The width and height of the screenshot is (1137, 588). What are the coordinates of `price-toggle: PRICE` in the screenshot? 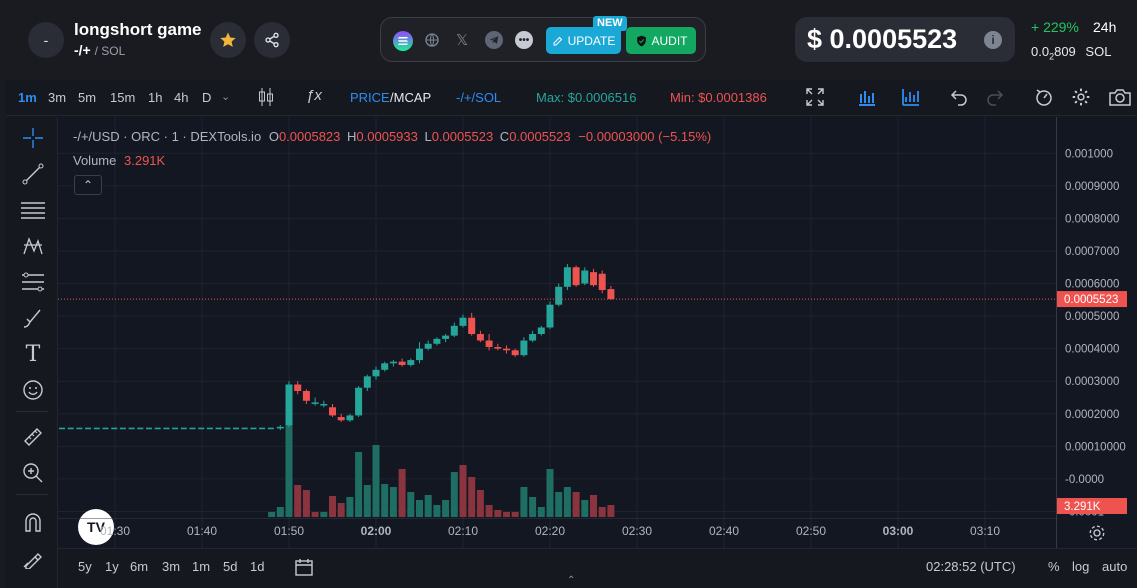 It's located at (370, 97).